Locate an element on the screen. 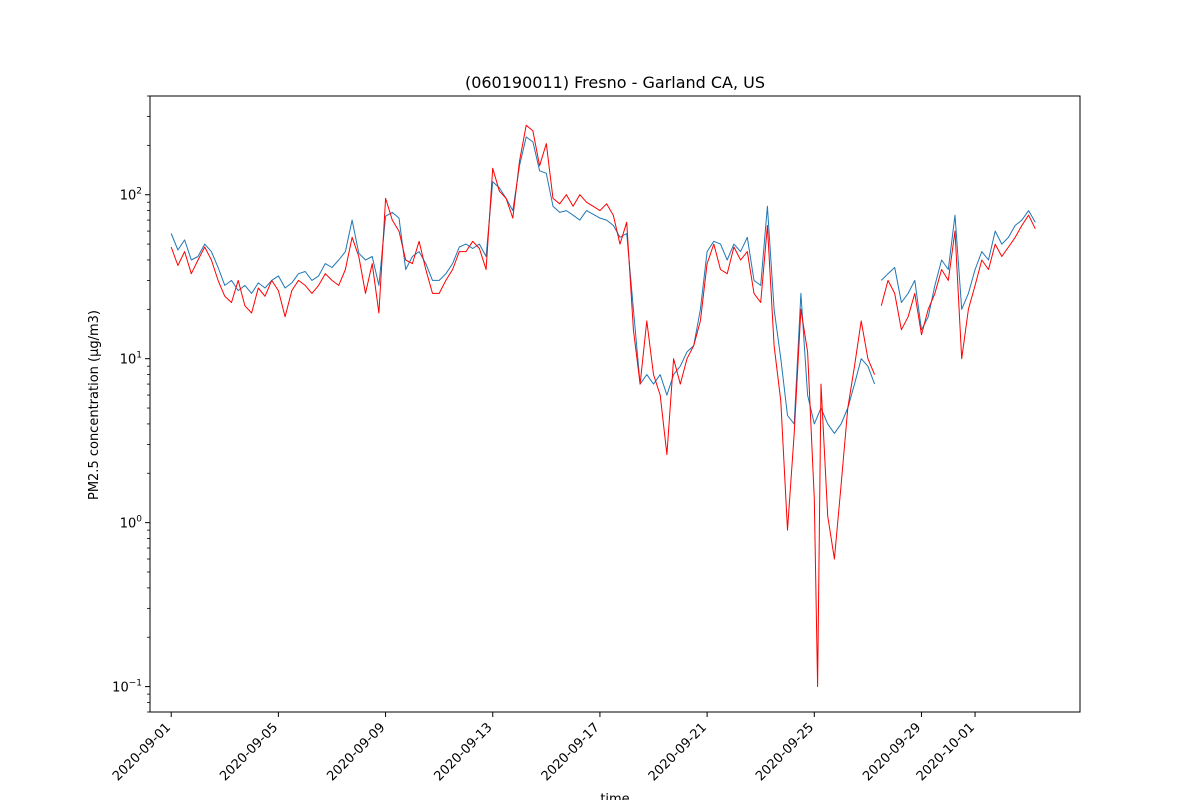 The width and height of the screenshot is (1200, 800). x-tick-label: 2020-09-13 is located at coordinates (464, 752).